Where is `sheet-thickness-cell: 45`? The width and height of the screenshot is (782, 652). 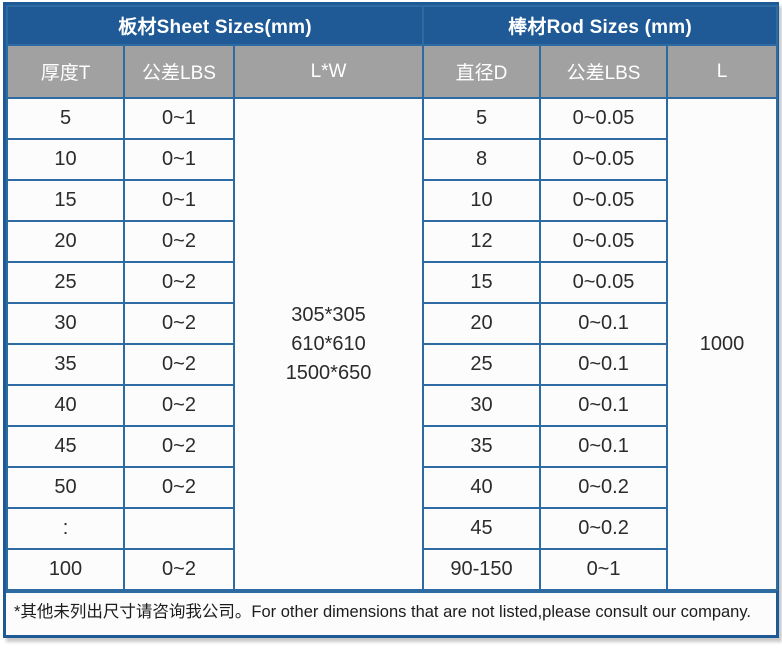
sheet-thickness-cell: 45 is located at coordinates (65, 446).